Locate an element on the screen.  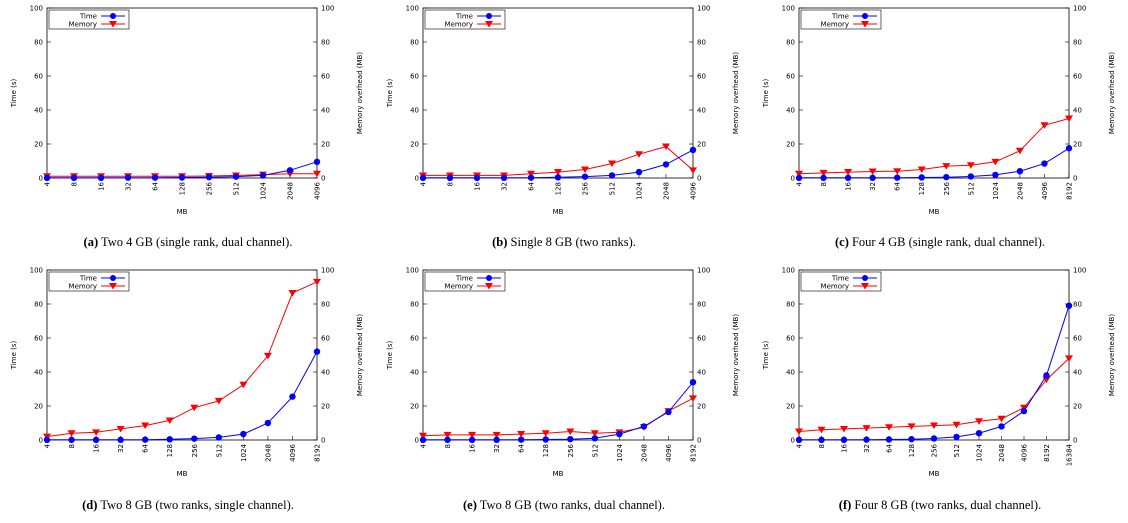
y-axis-label: Time (s) is located at coordinates (390, 94).